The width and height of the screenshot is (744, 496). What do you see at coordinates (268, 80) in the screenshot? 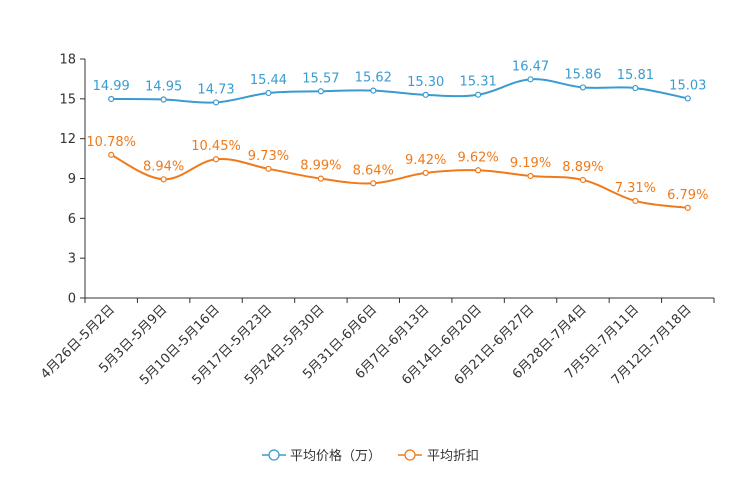
I see `data-label: 15.44` at bounding box center [268, 80].